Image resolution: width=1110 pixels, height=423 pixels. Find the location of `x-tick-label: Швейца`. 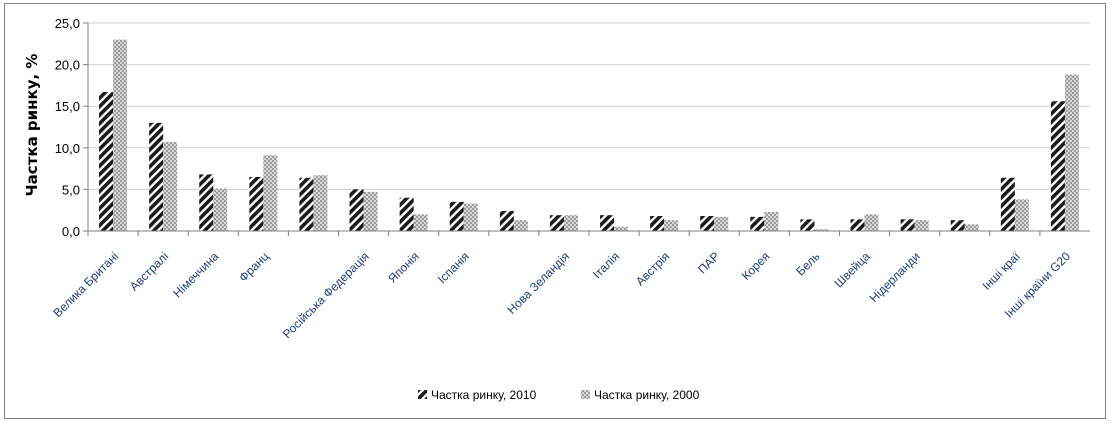

x-tick-label: Швейца is located at coordinates (852, 269).